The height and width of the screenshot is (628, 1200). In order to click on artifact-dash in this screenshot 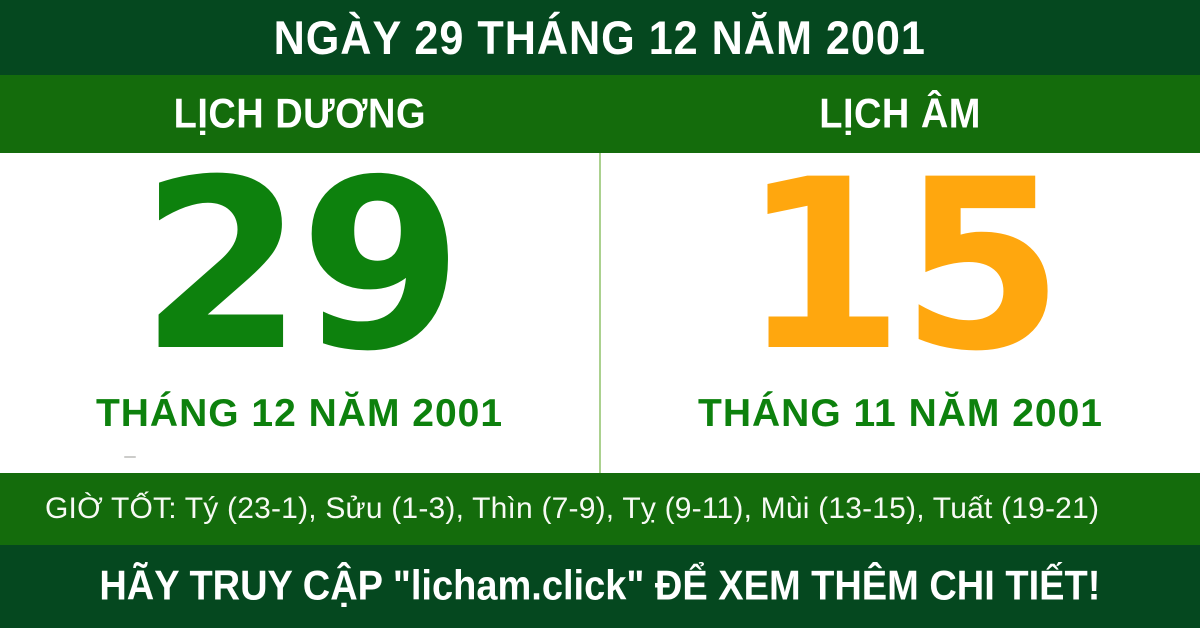, I will do `click(130, 457)`.